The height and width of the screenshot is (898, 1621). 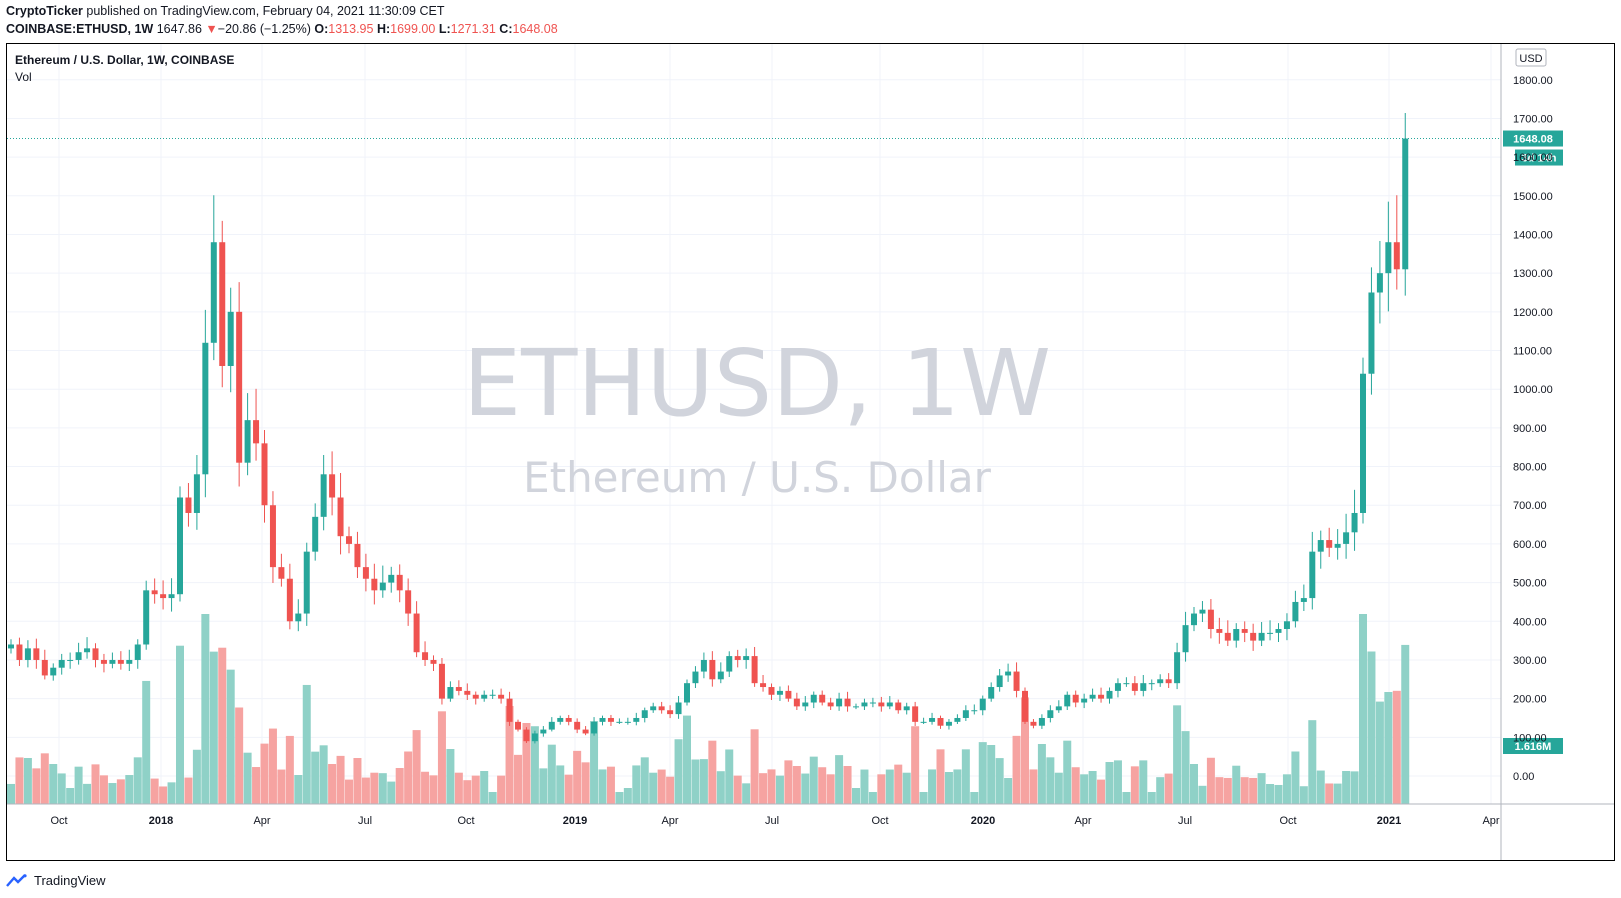 What do you see at coordinates (757, 477) in the screenshot?
I see `watermark-name: Ethereum / U.S. Dollar` at bounding box center [757, 477].